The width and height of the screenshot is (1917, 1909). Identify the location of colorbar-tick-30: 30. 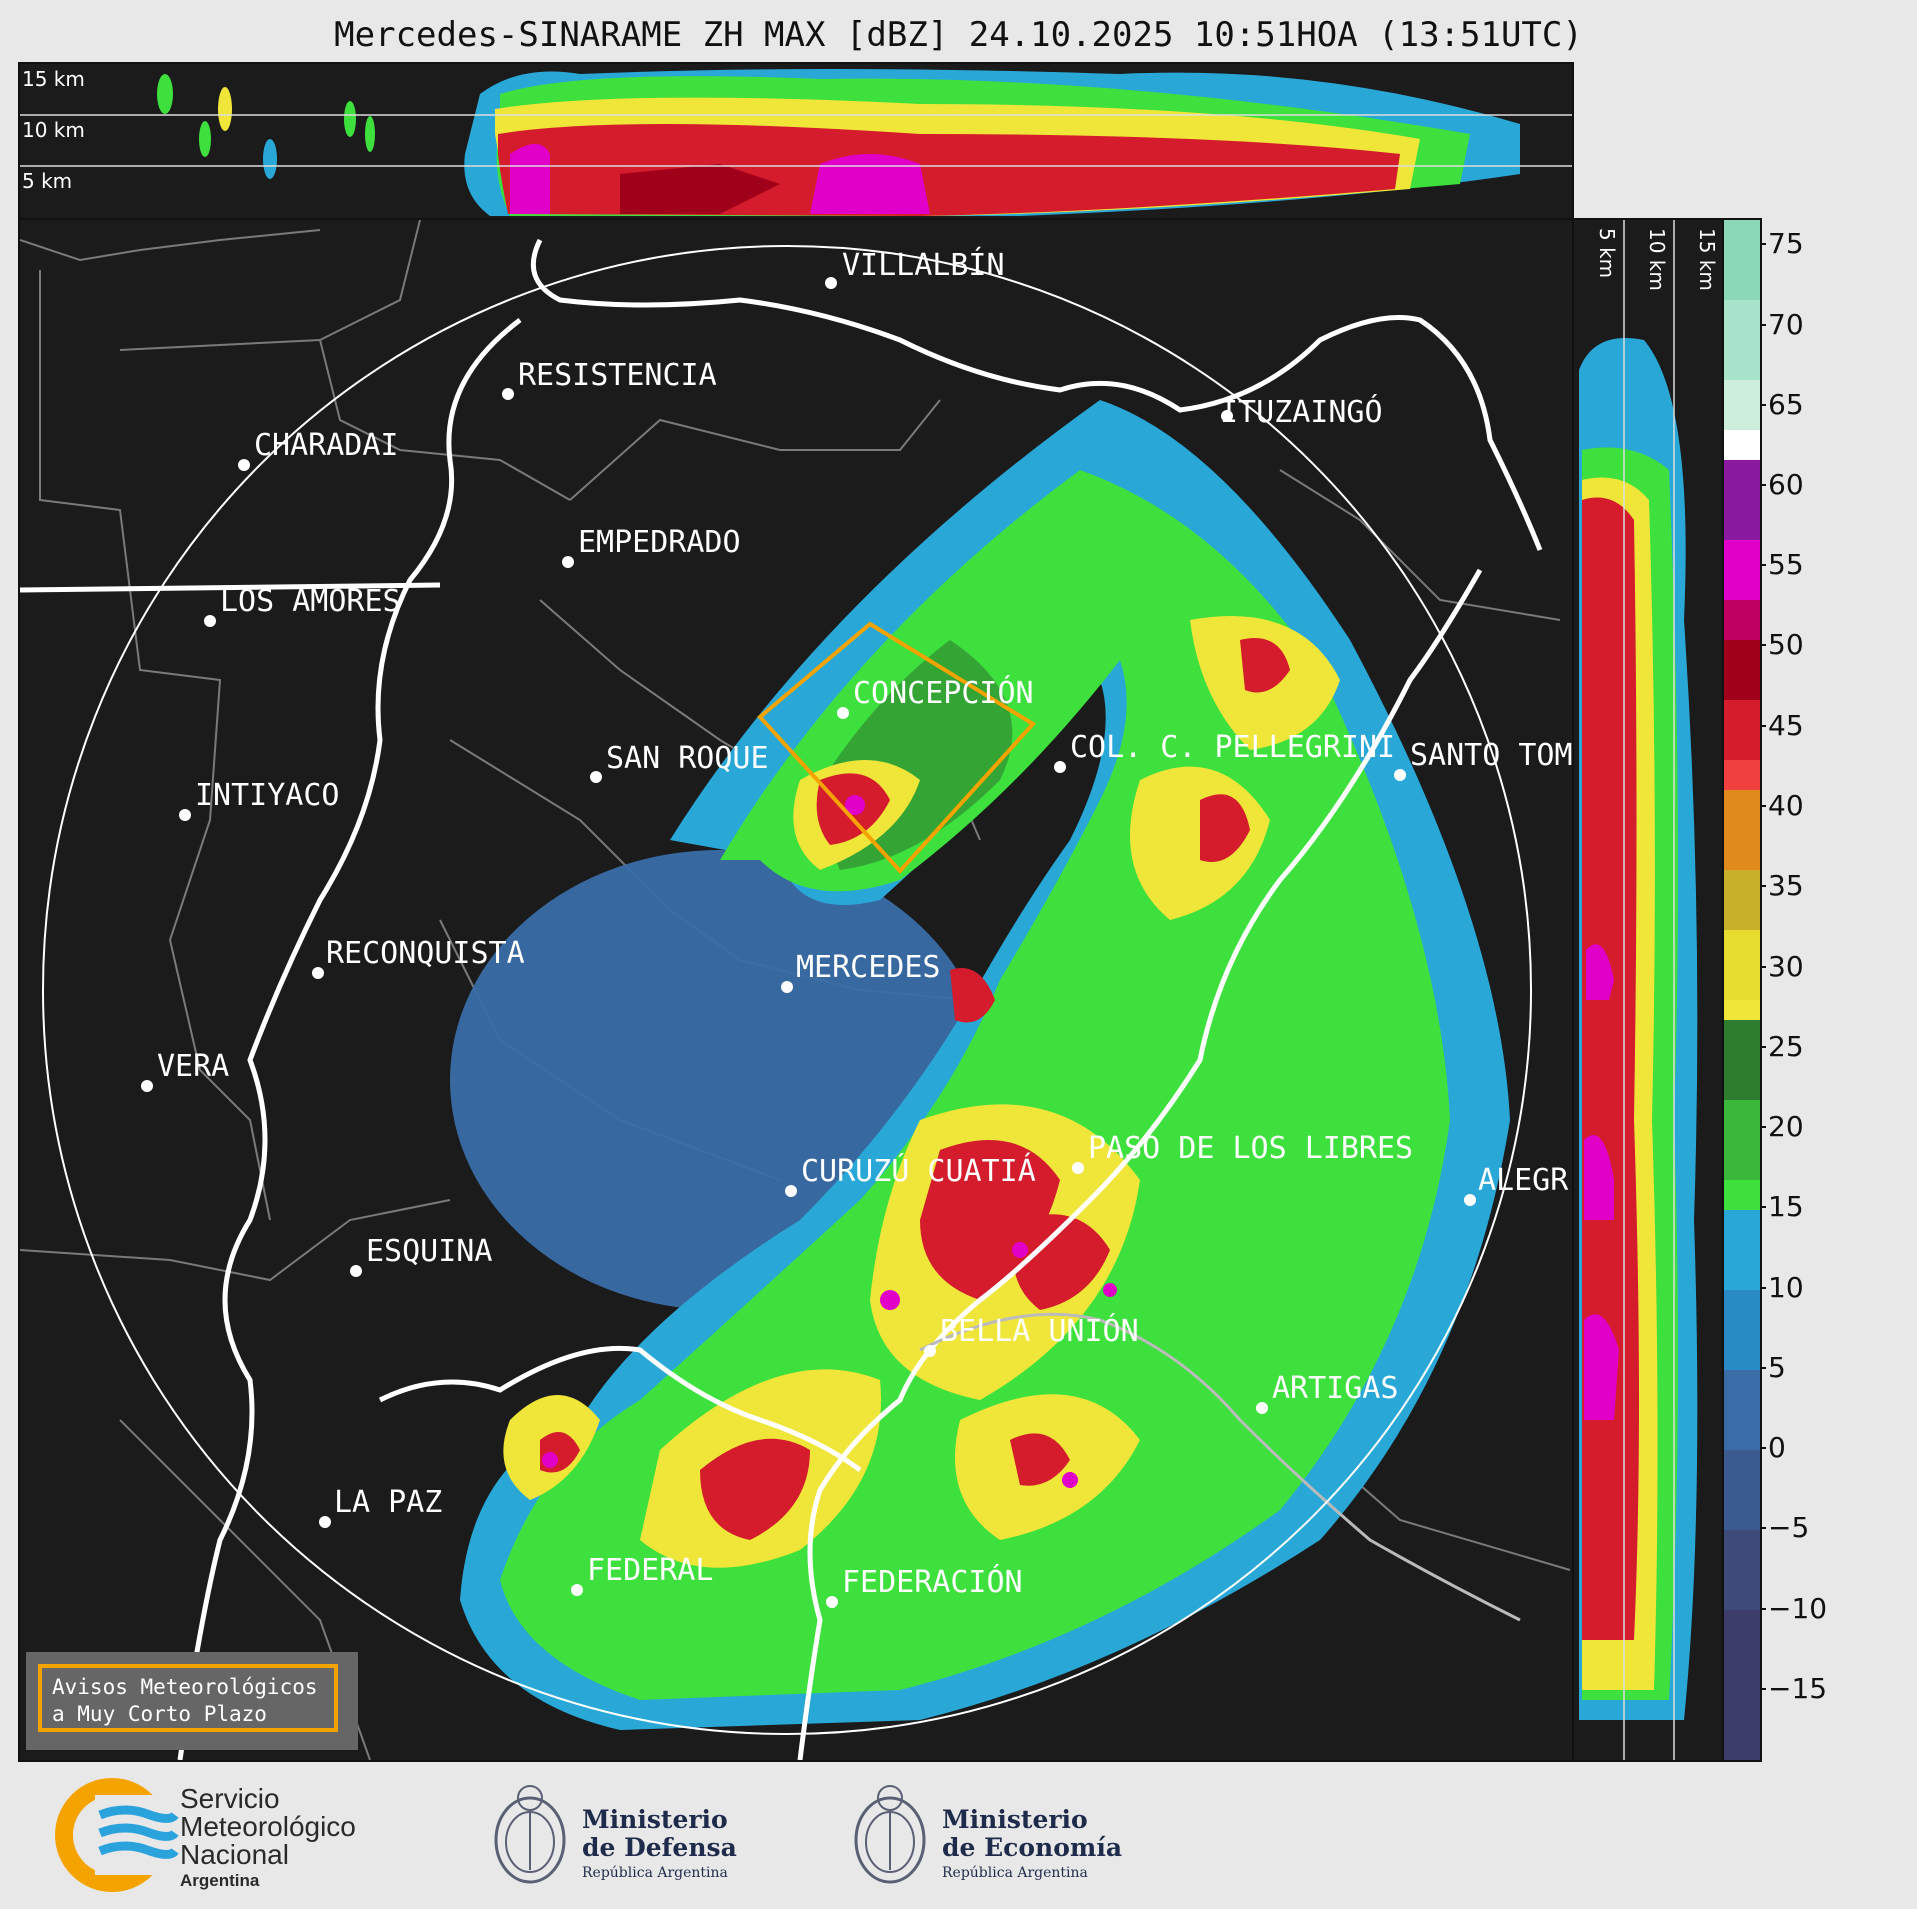
(1786, 966).